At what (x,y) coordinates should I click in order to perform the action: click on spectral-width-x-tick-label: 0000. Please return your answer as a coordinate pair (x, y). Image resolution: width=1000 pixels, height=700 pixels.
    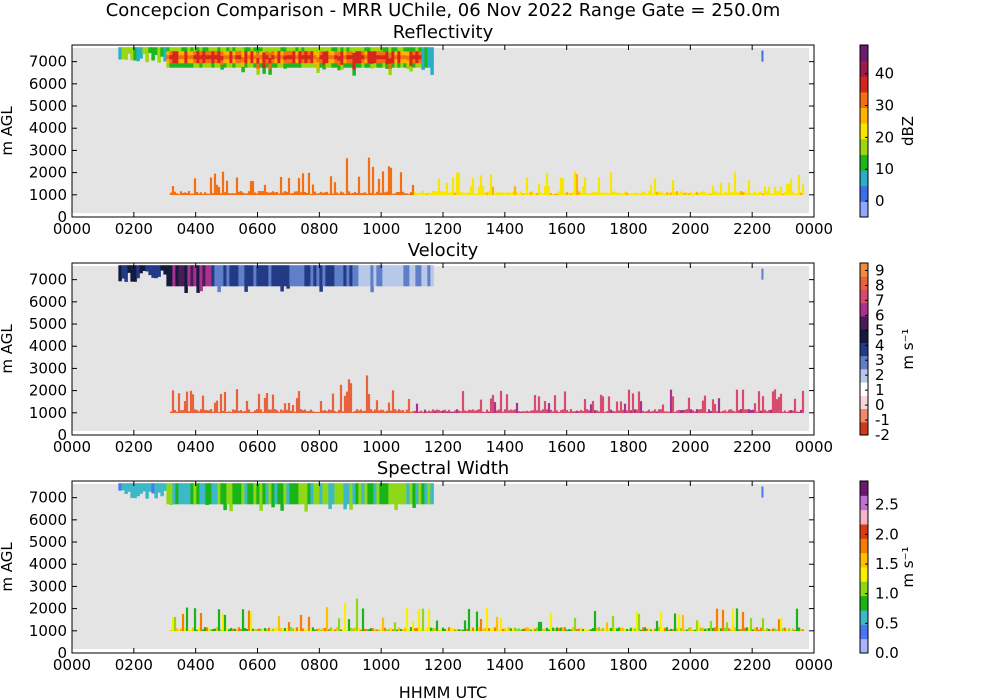
    Looking at the image, I should click on (72, 665).